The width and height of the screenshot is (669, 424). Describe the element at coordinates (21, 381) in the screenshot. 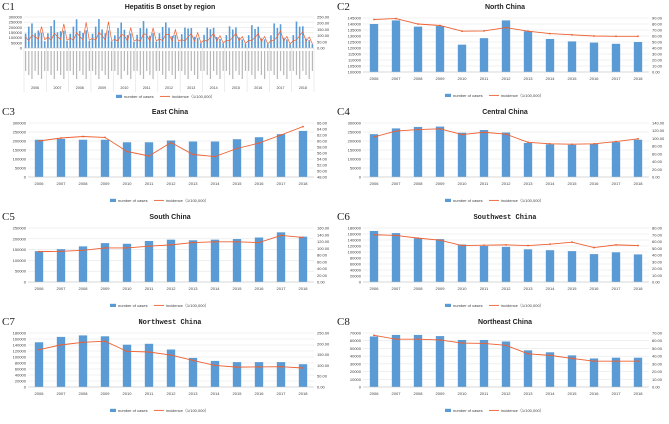

I see `left-axis-tick-label: 20000` at that location.